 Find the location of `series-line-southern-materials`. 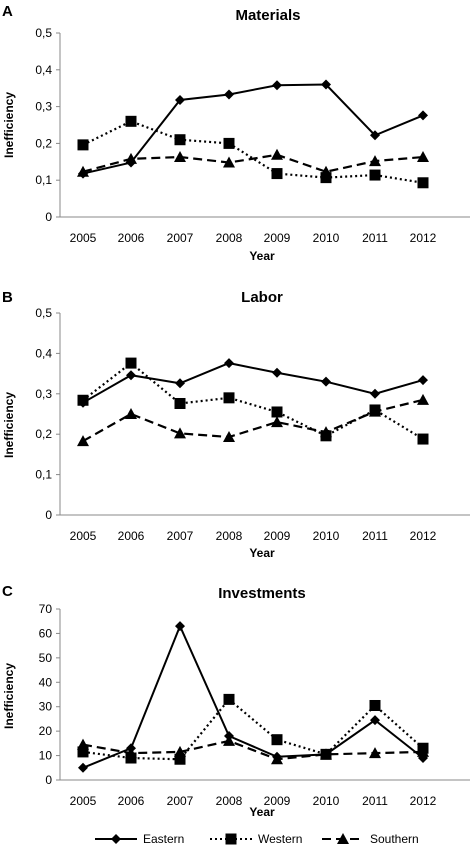

series-line-southern-materials is located at coordinates (253, 163).